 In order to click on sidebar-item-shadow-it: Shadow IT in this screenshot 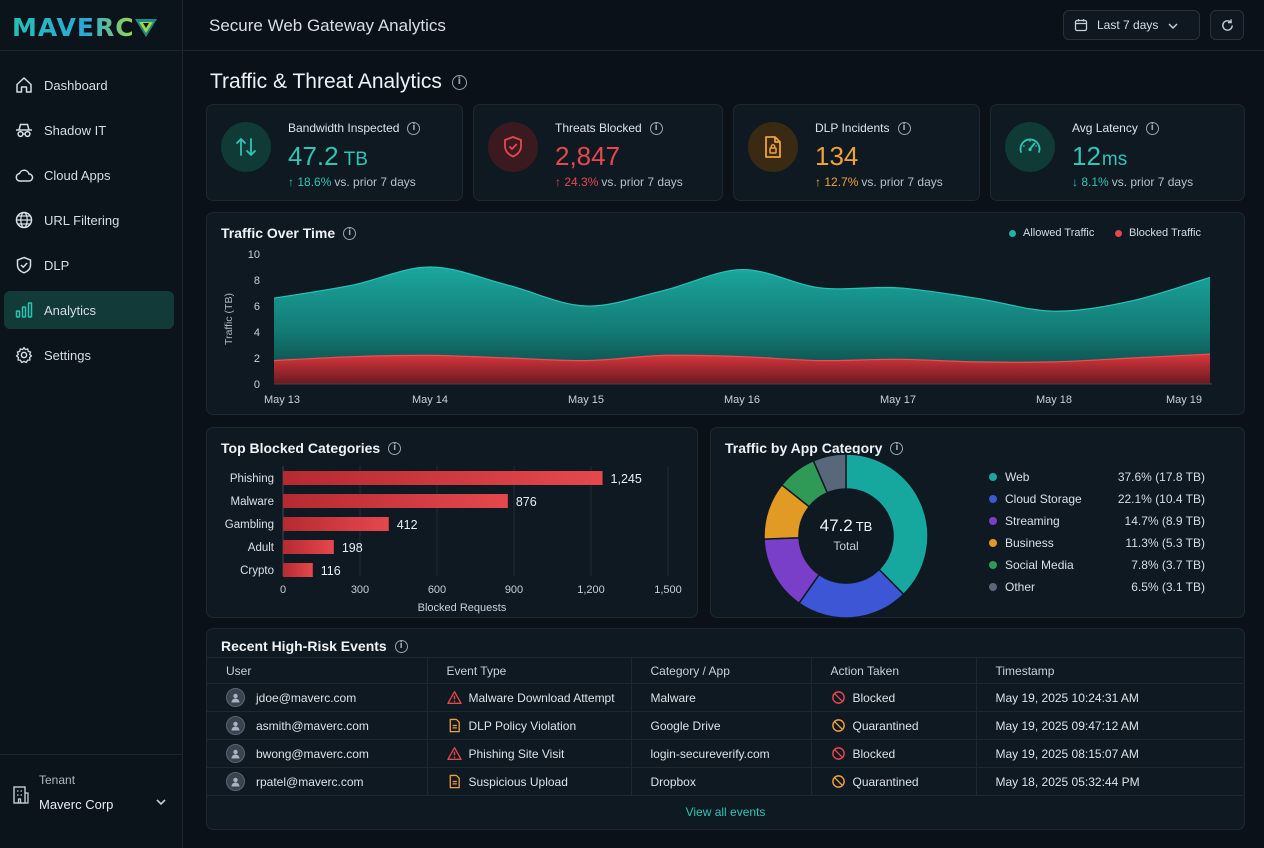, I will do `click(89, 130)`.